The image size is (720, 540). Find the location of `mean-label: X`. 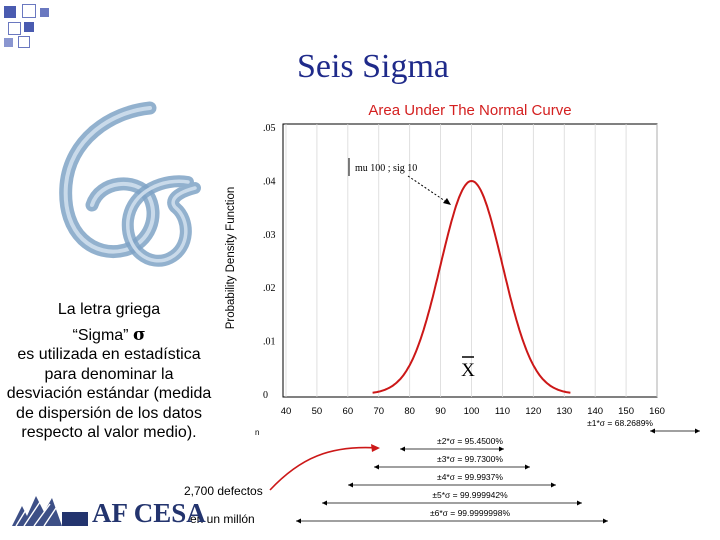

mean-label: X is located at coordinates (468, 370).